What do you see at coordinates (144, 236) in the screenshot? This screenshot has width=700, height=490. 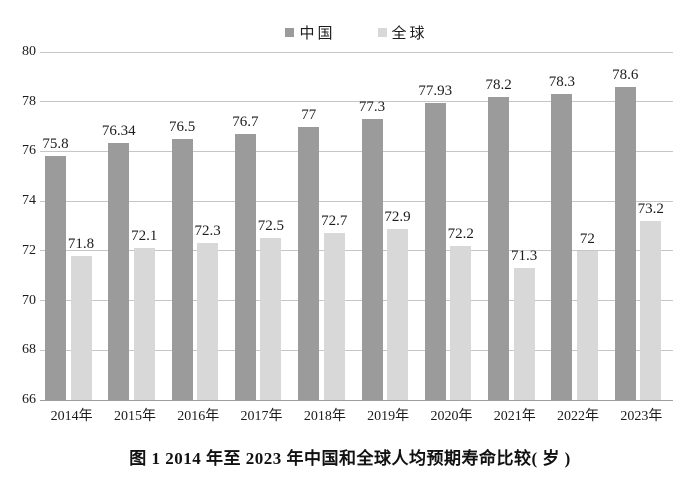 I see `bar-value-label: 72.1` at bounding box center [144, 236].